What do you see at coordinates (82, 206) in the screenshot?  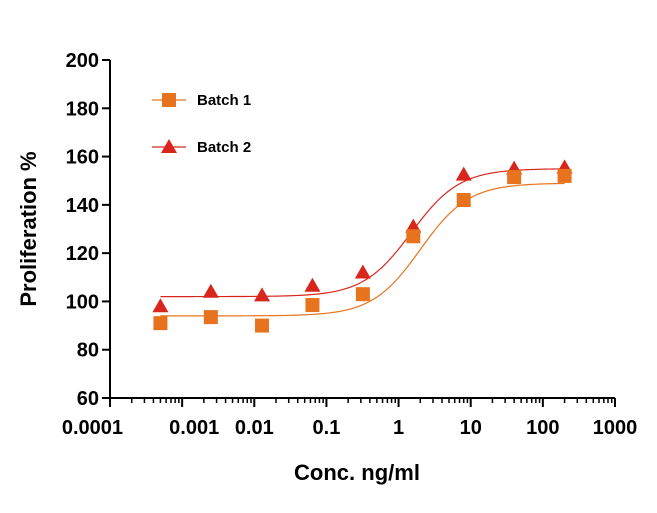 I see `y-tick-label: 140` at bounding box center [82, 206].